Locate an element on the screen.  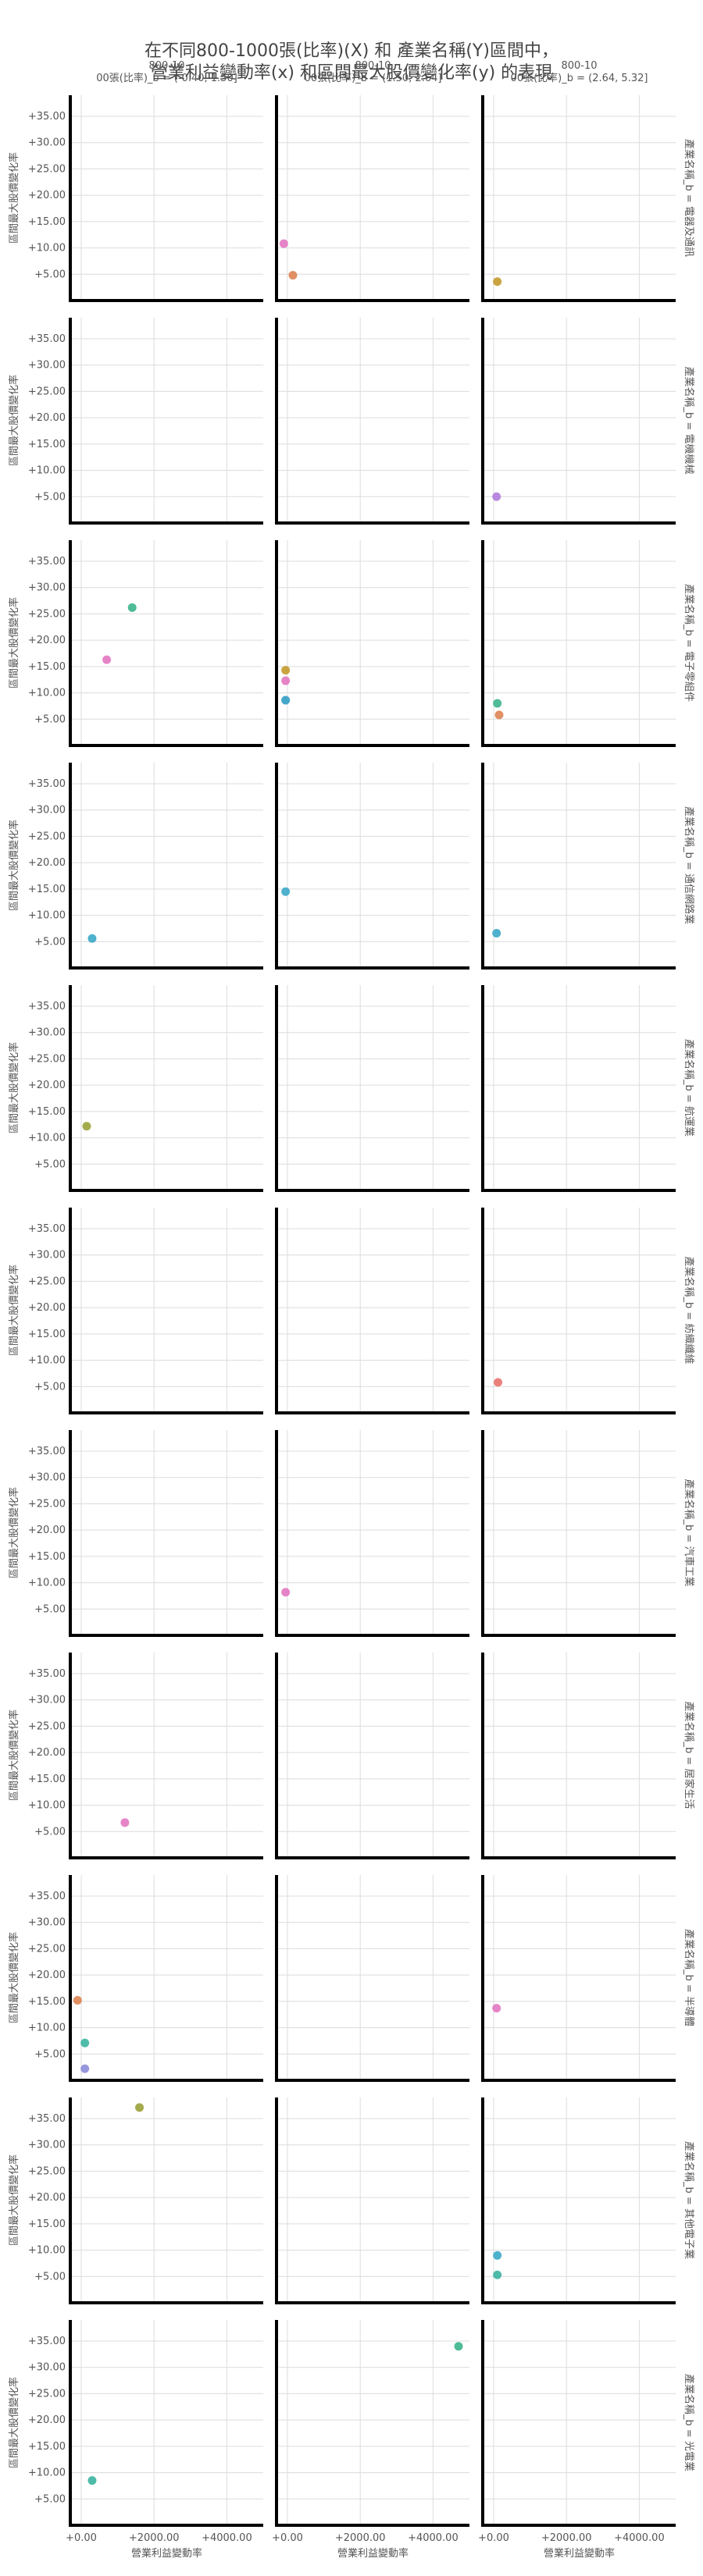
x-tick-label: +0.00 is located at coordinates (81, 2538).